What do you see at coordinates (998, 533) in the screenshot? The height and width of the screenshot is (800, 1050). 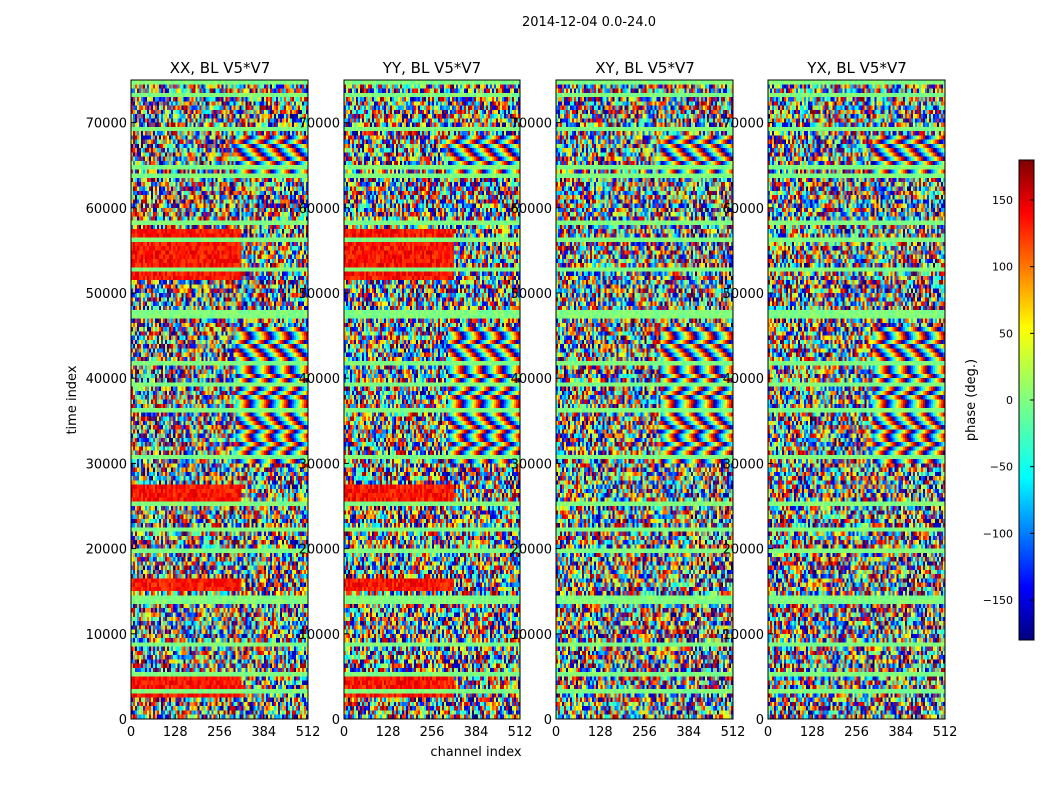 I see `colorbar-tick-label: −100` at bounding box center [998, 533].